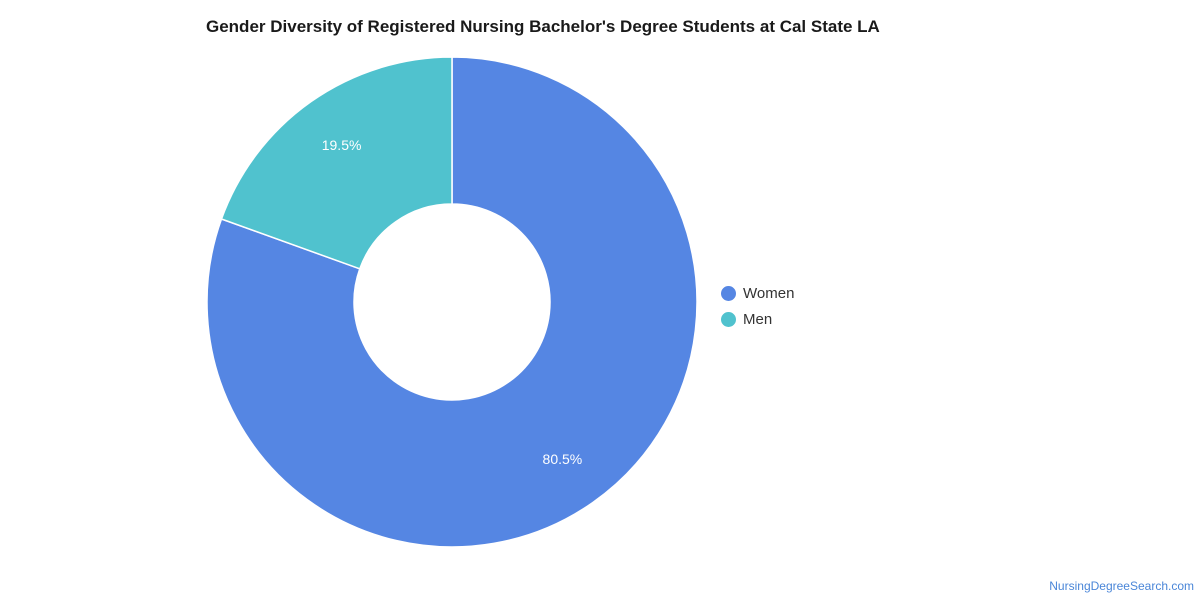  What do you see at coordinates (728, 293) in the screenshot?
I see `legend-swatch-women` at bounding box center [728, 293].